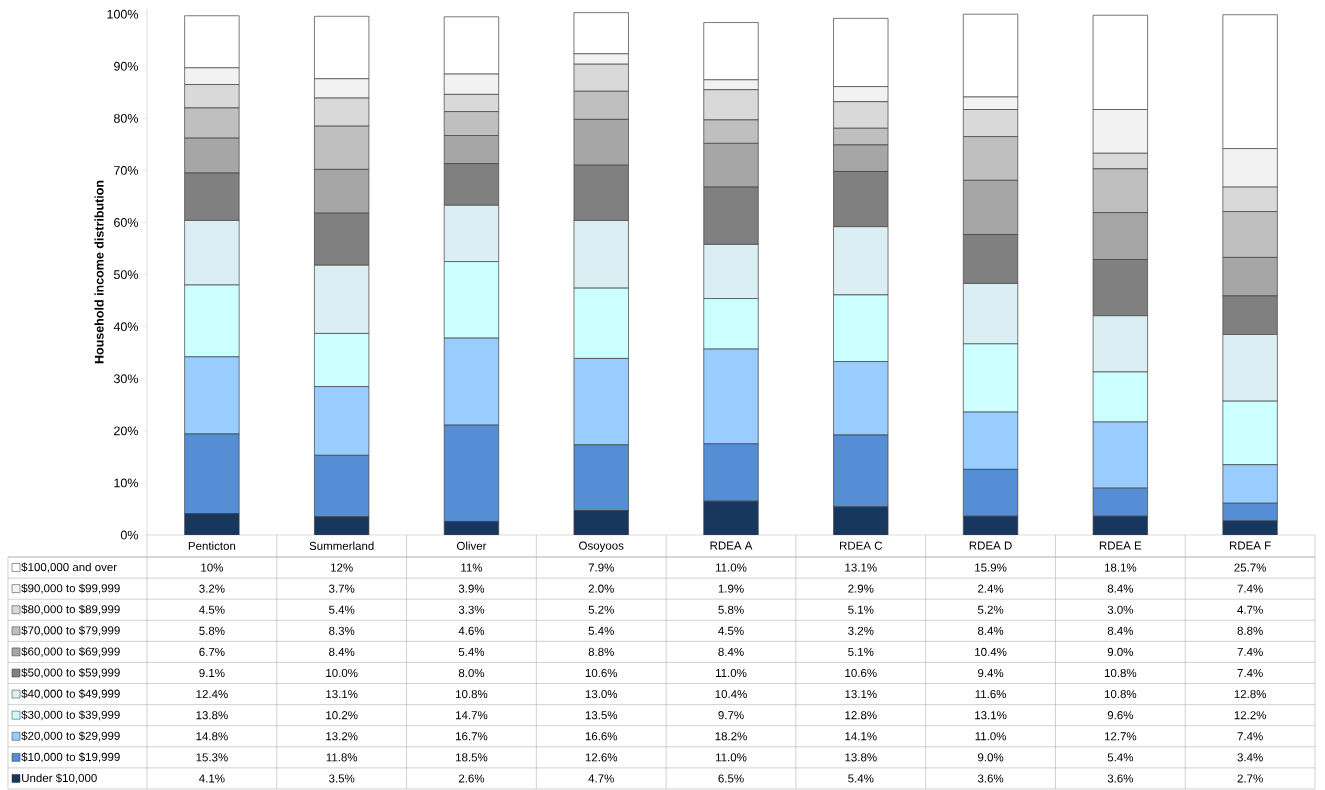 The width and height of the screenshot is (1325, 790). What do you see at coordinates (212, 757) in the screenshot?
I see `data-label: 15.3%` at bounding box center [212, 757].